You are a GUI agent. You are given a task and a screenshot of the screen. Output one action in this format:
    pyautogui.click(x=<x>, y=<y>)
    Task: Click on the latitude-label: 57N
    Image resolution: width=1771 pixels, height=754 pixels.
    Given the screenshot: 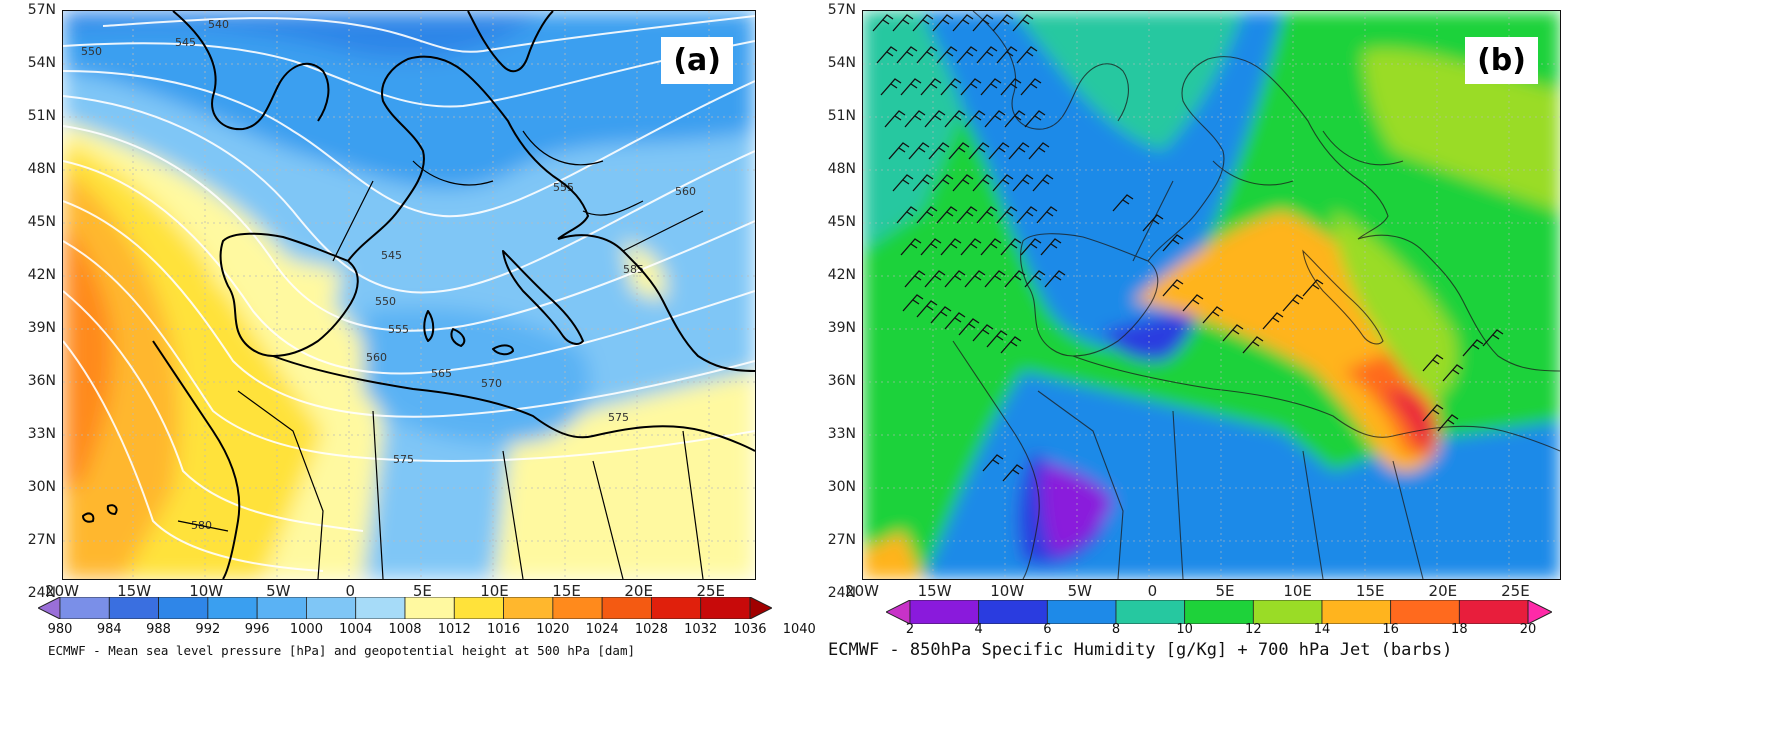 What is the action you would take?
    pyautogui.click(x=41, y=10)
    